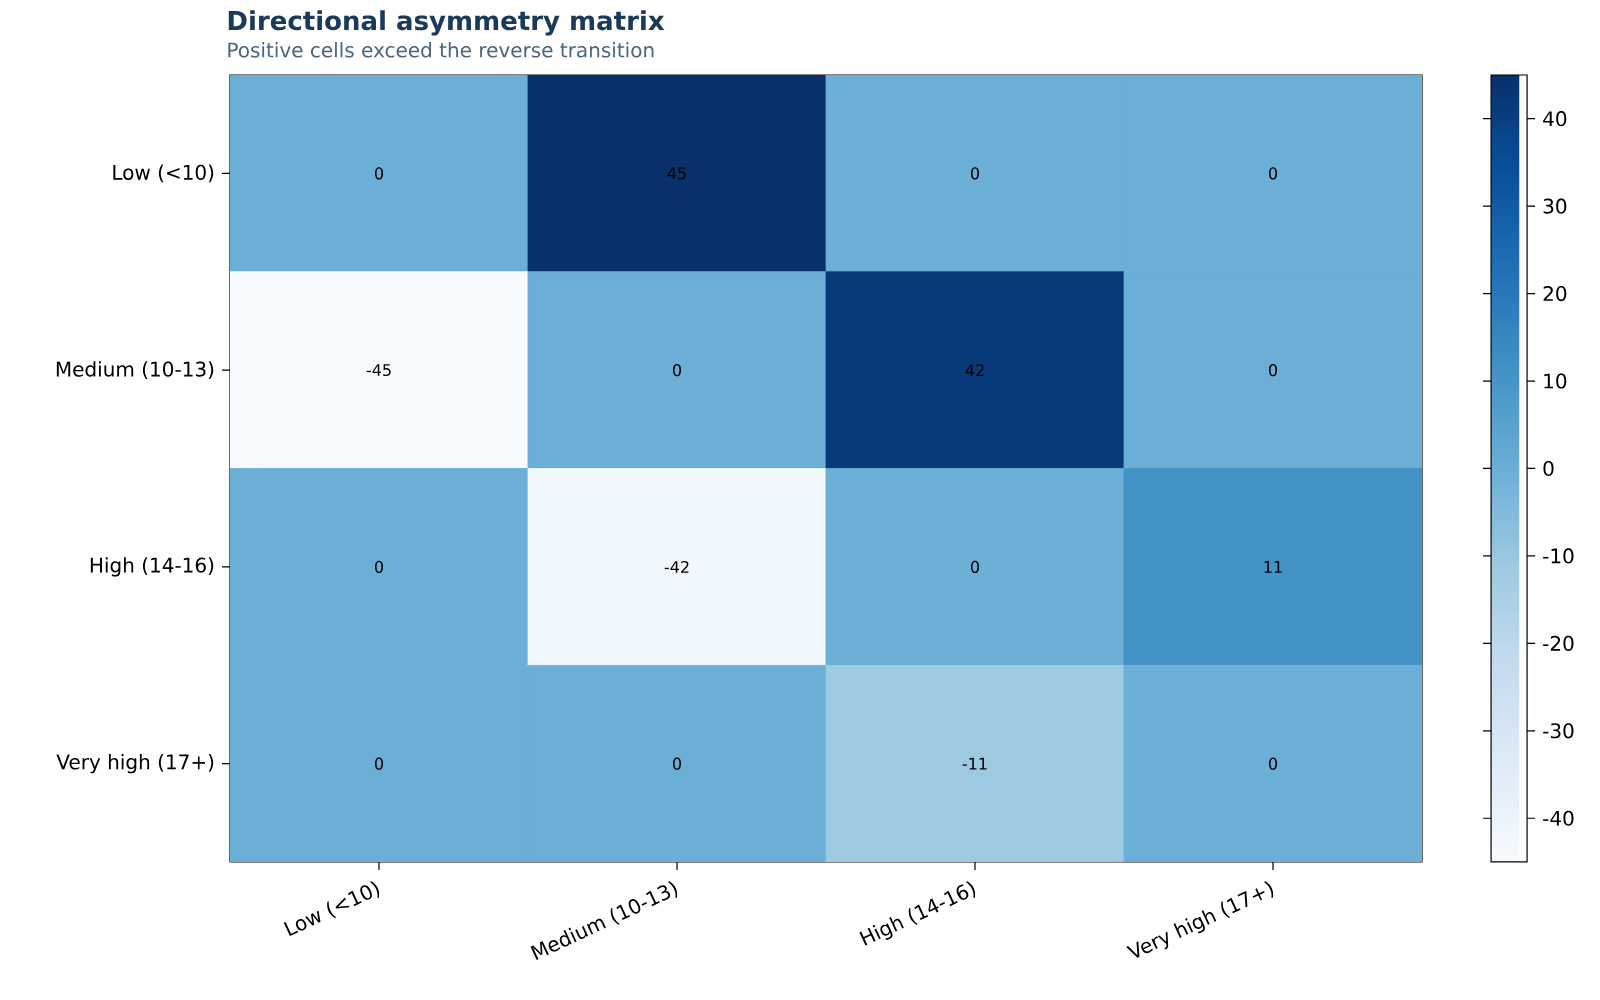  Describe the element at coordinates (676, 173) in the screenshot. I see `data-label: 45` at that location.